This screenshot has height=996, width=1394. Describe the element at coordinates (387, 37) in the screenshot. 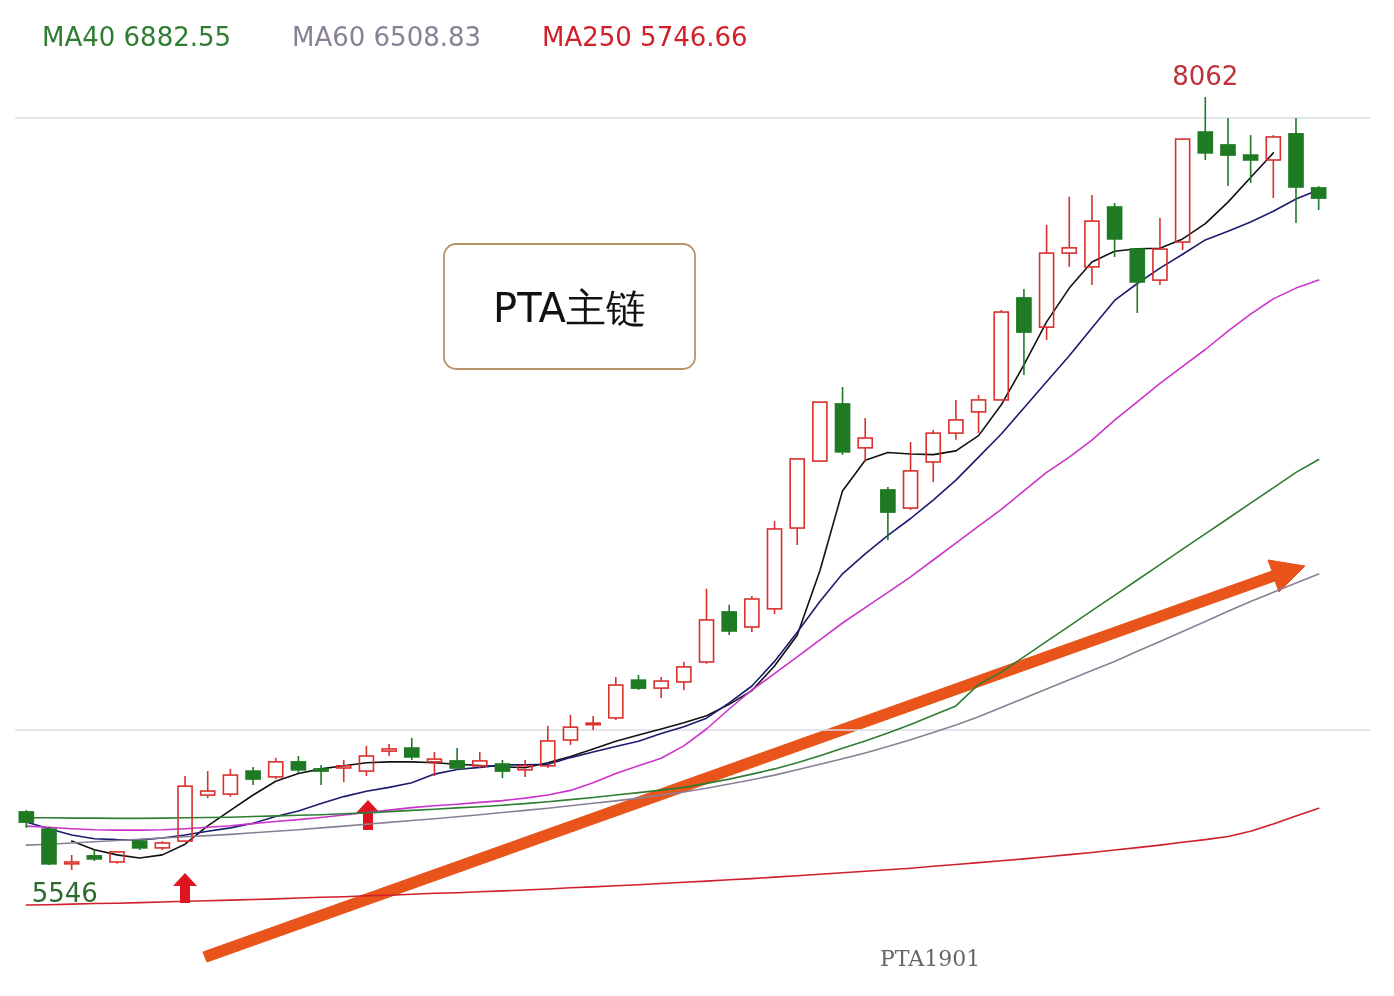

I see `text: MA60 6508.83` at that location.